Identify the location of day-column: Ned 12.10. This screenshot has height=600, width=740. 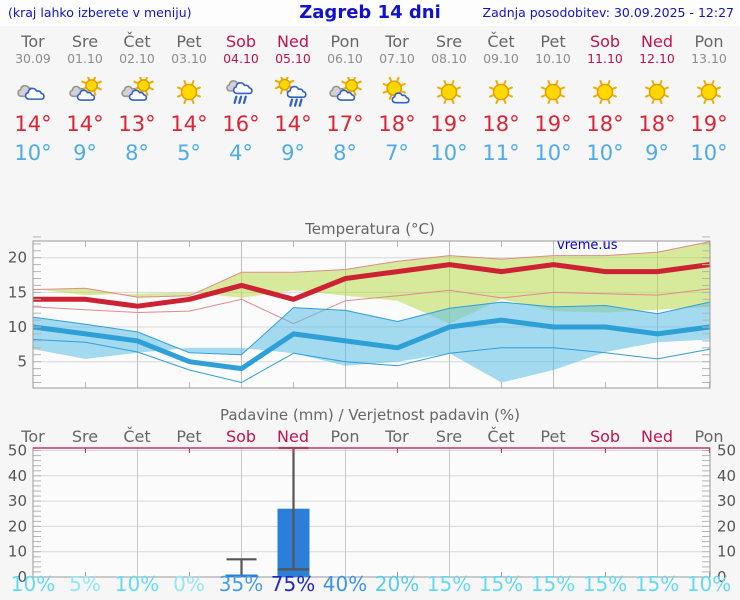
(657, 49).